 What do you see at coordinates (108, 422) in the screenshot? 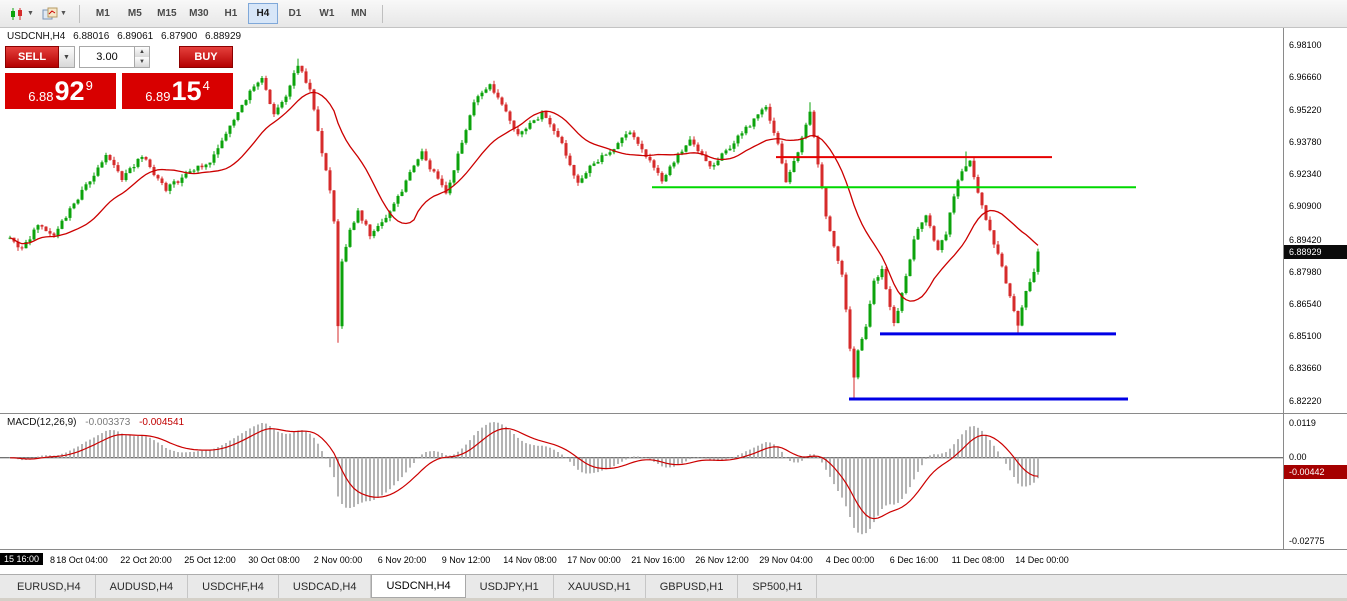
I see `macd-main-value: -0.003373` at bounding box center [108, 422].